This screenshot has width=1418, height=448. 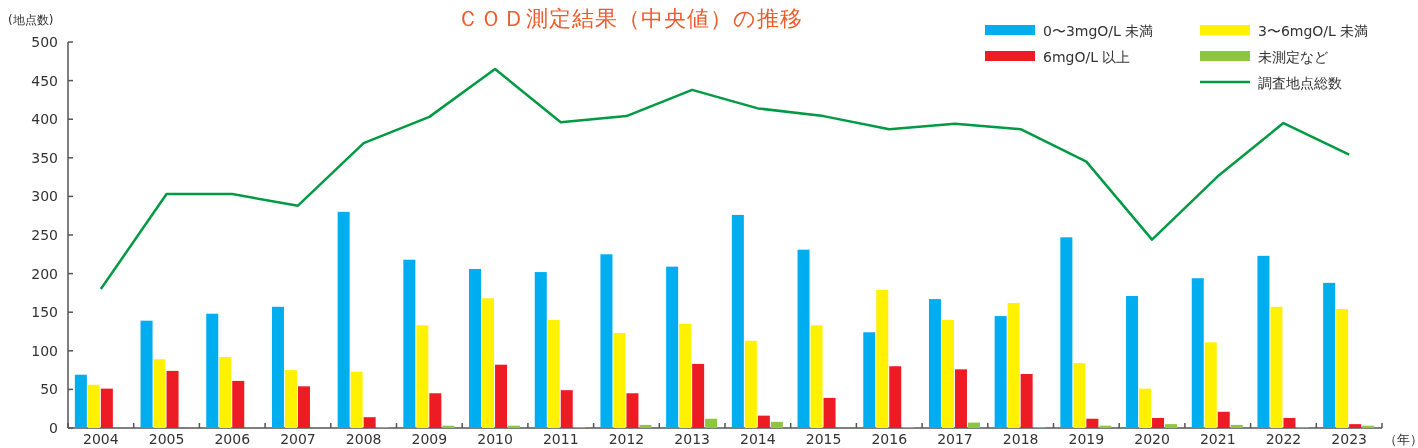 What do you see at coordinates (1300, 83) in the screenshot?
I see `legend-label: 調査地点総数` at bounding box center [1300, 83].